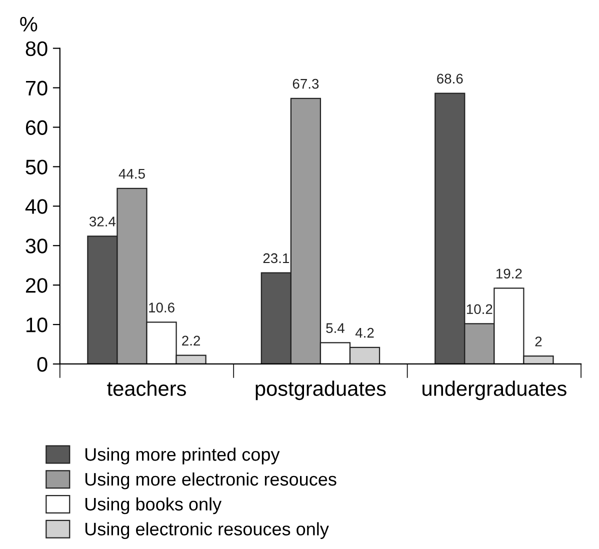 The width and height of the screenshot is (599, 549). I want to click on data-label: 5.4, so click(335, 328).